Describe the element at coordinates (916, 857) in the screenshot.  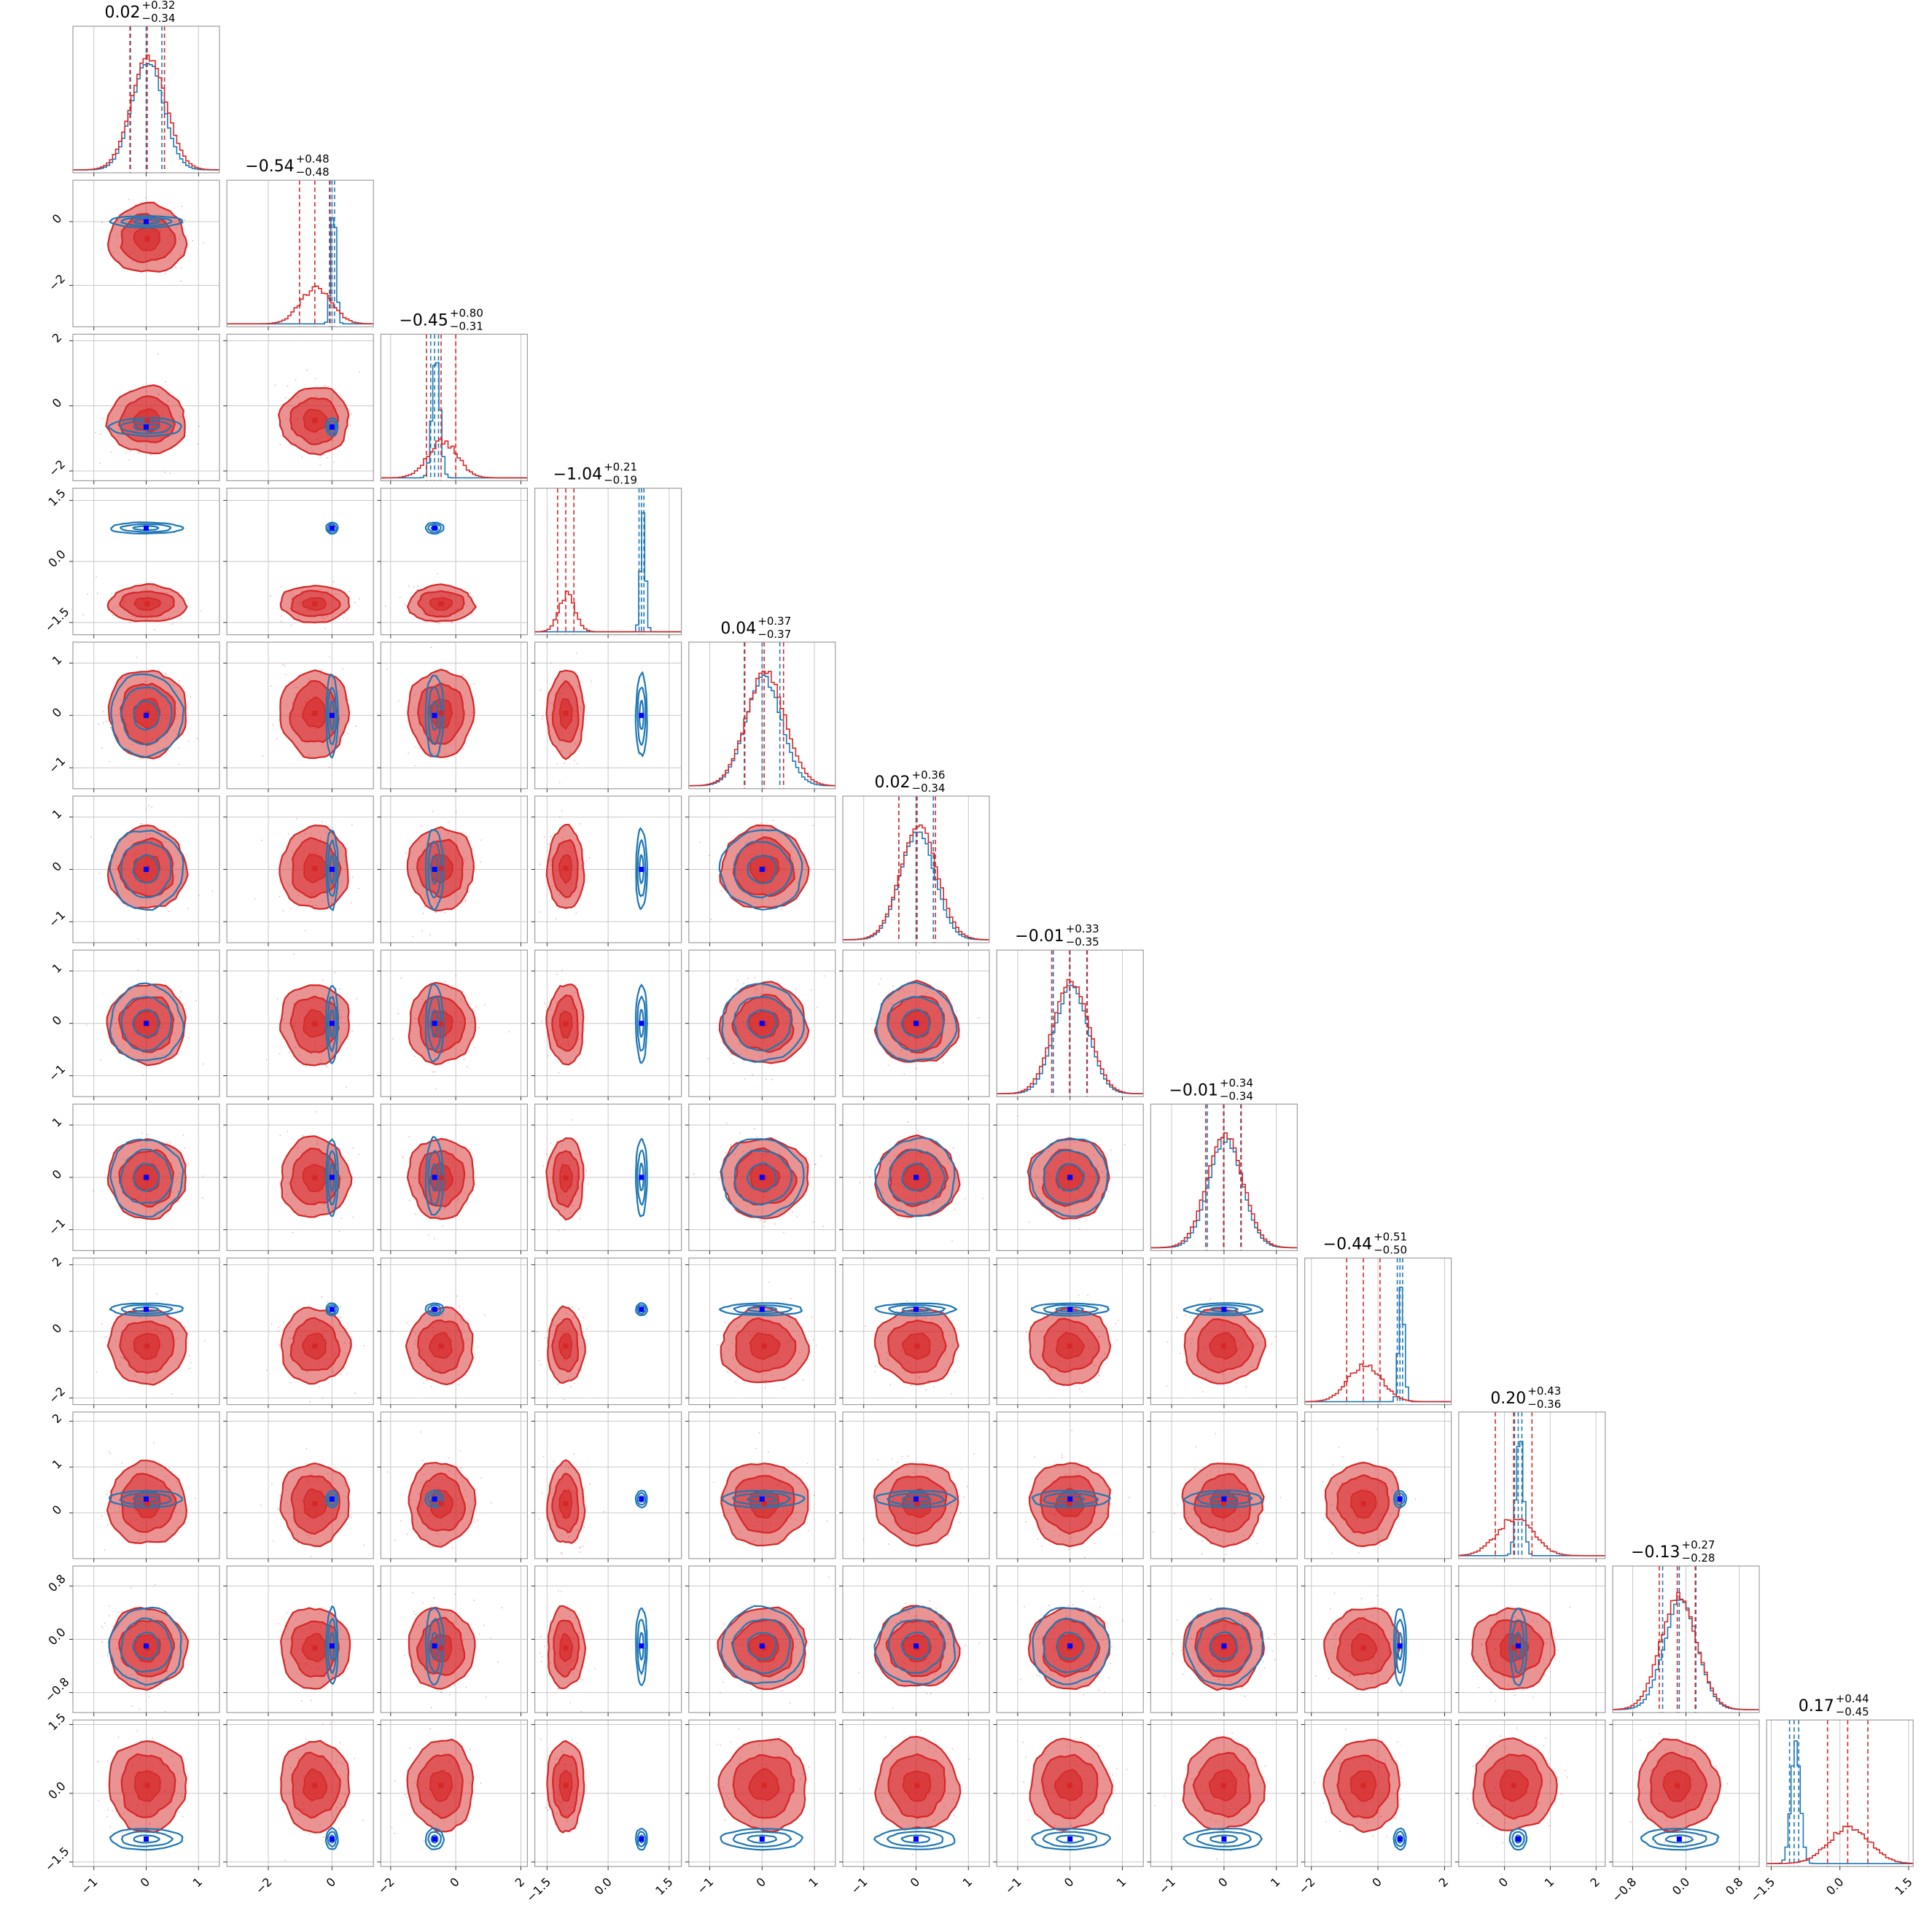
I see `hist-panel-5: 0.02 +0.36−0.34` at that location.